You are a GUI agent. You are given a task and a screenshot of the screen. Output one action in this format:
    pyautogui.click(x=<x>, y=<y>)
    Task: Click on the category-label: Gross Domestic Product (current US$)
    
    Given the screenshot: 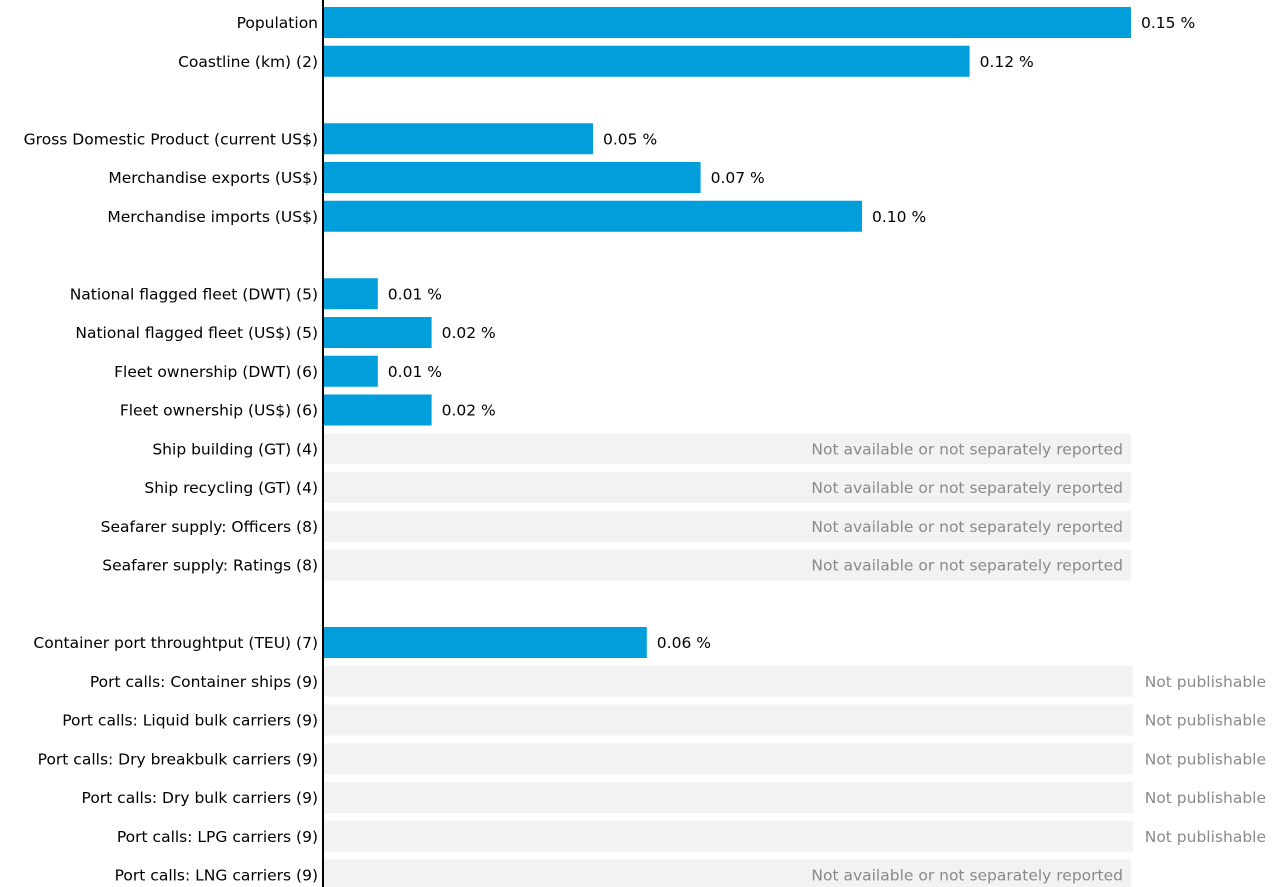 What is the action you would take?
    pyautogui.click(x=171, y=139)
    